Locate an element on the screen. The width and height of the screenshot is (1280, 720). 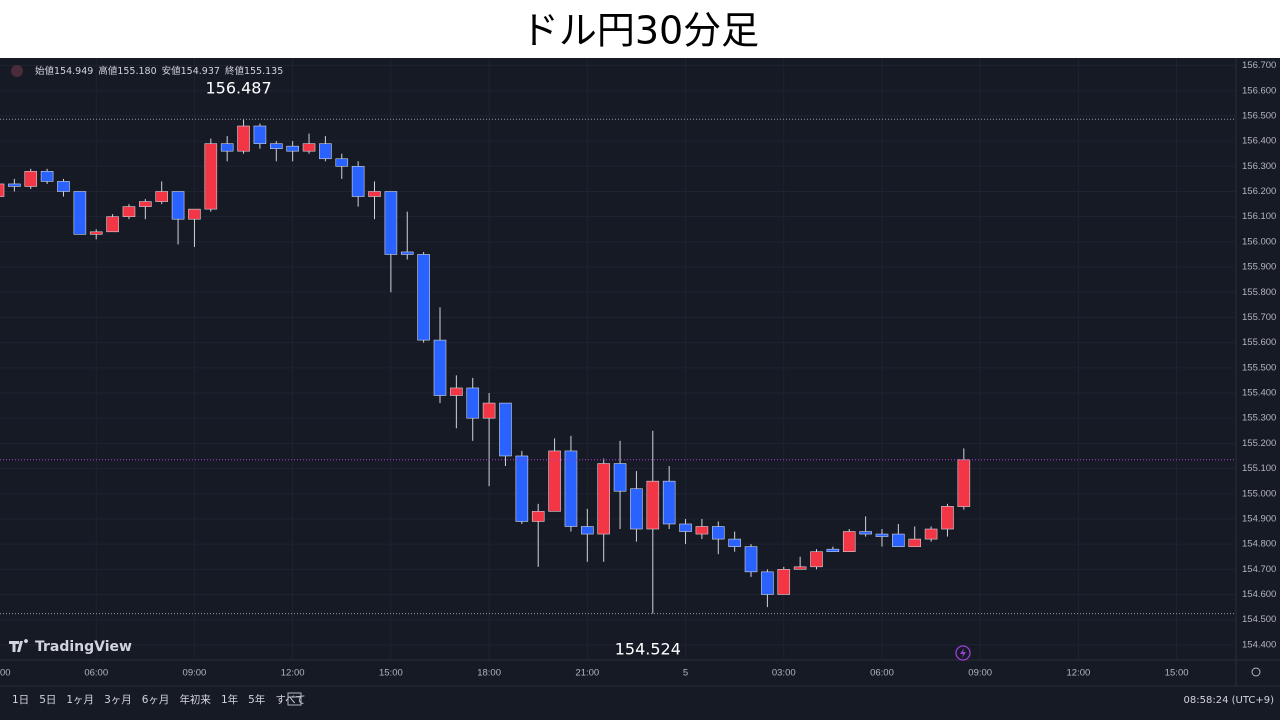
x-tick-label: 5 is located at coordinates (685, 673).